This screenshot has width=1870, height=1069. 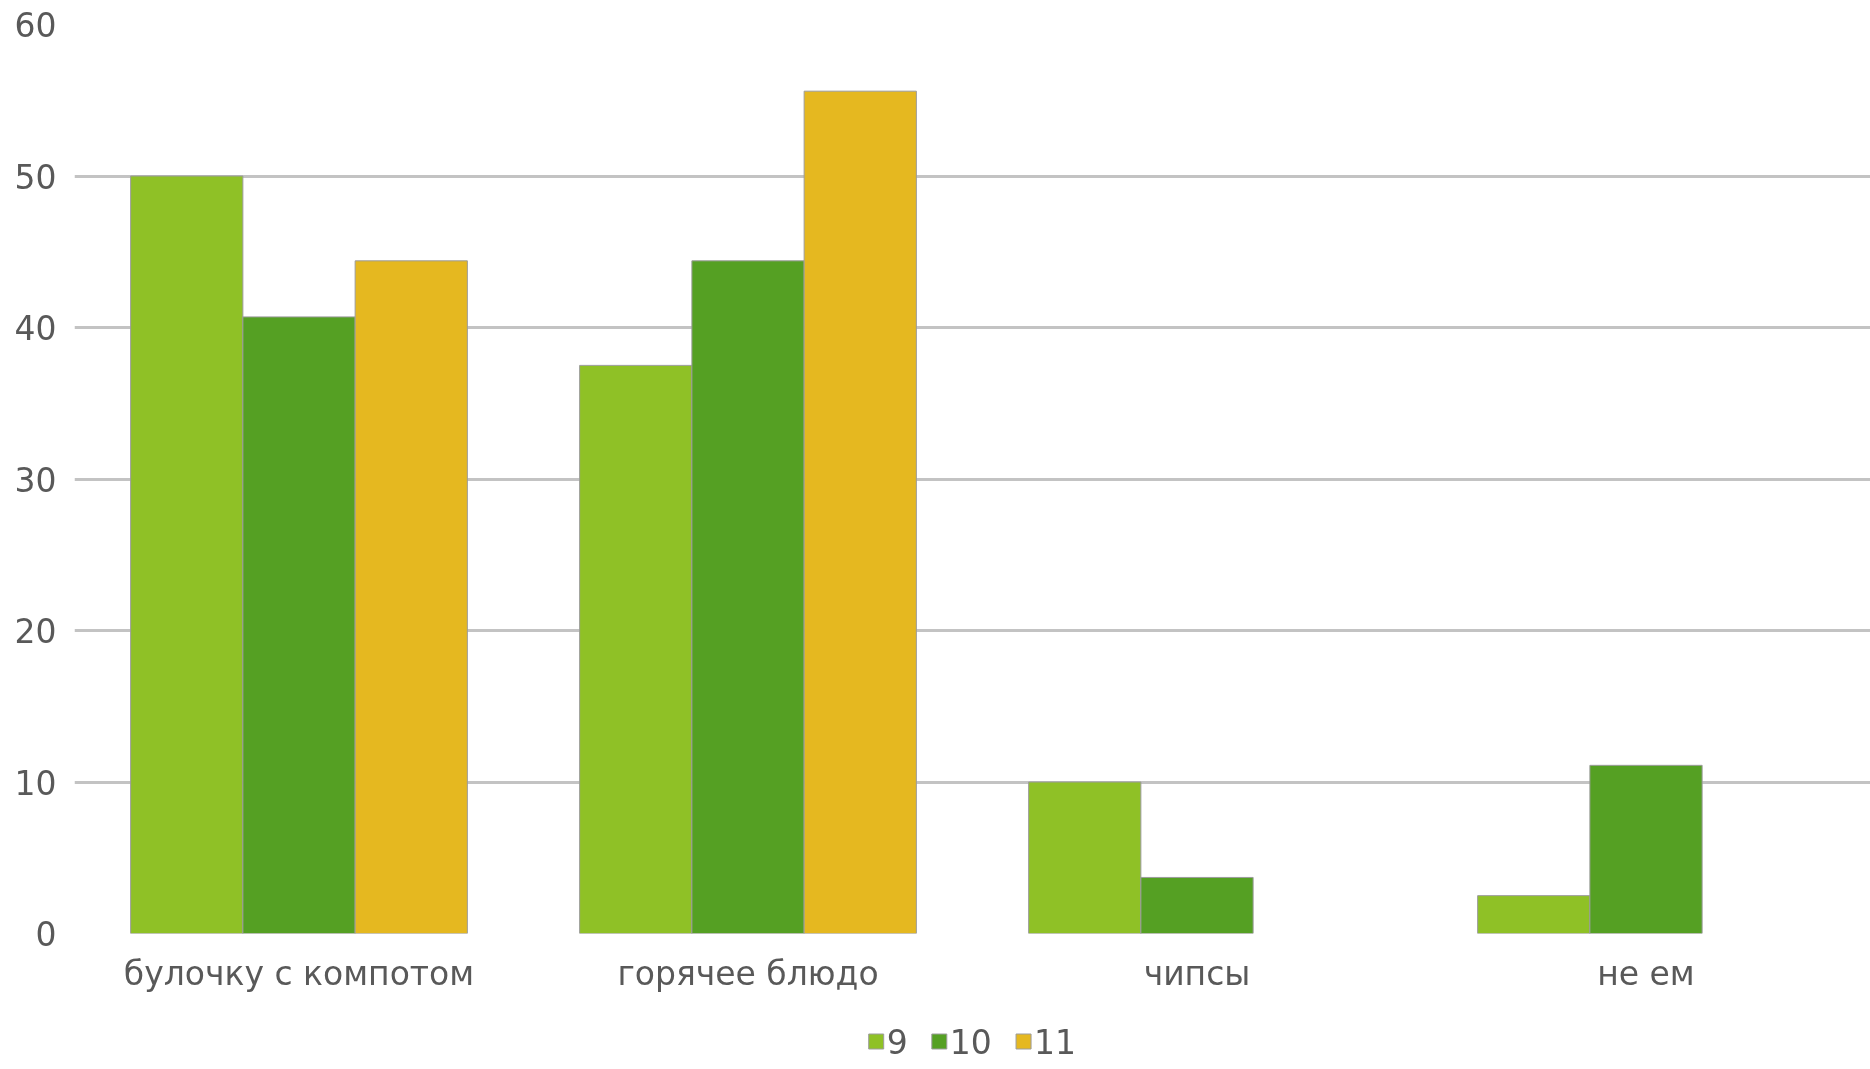 I want to click on legend-label: 9, so click(x=897, y=1042).